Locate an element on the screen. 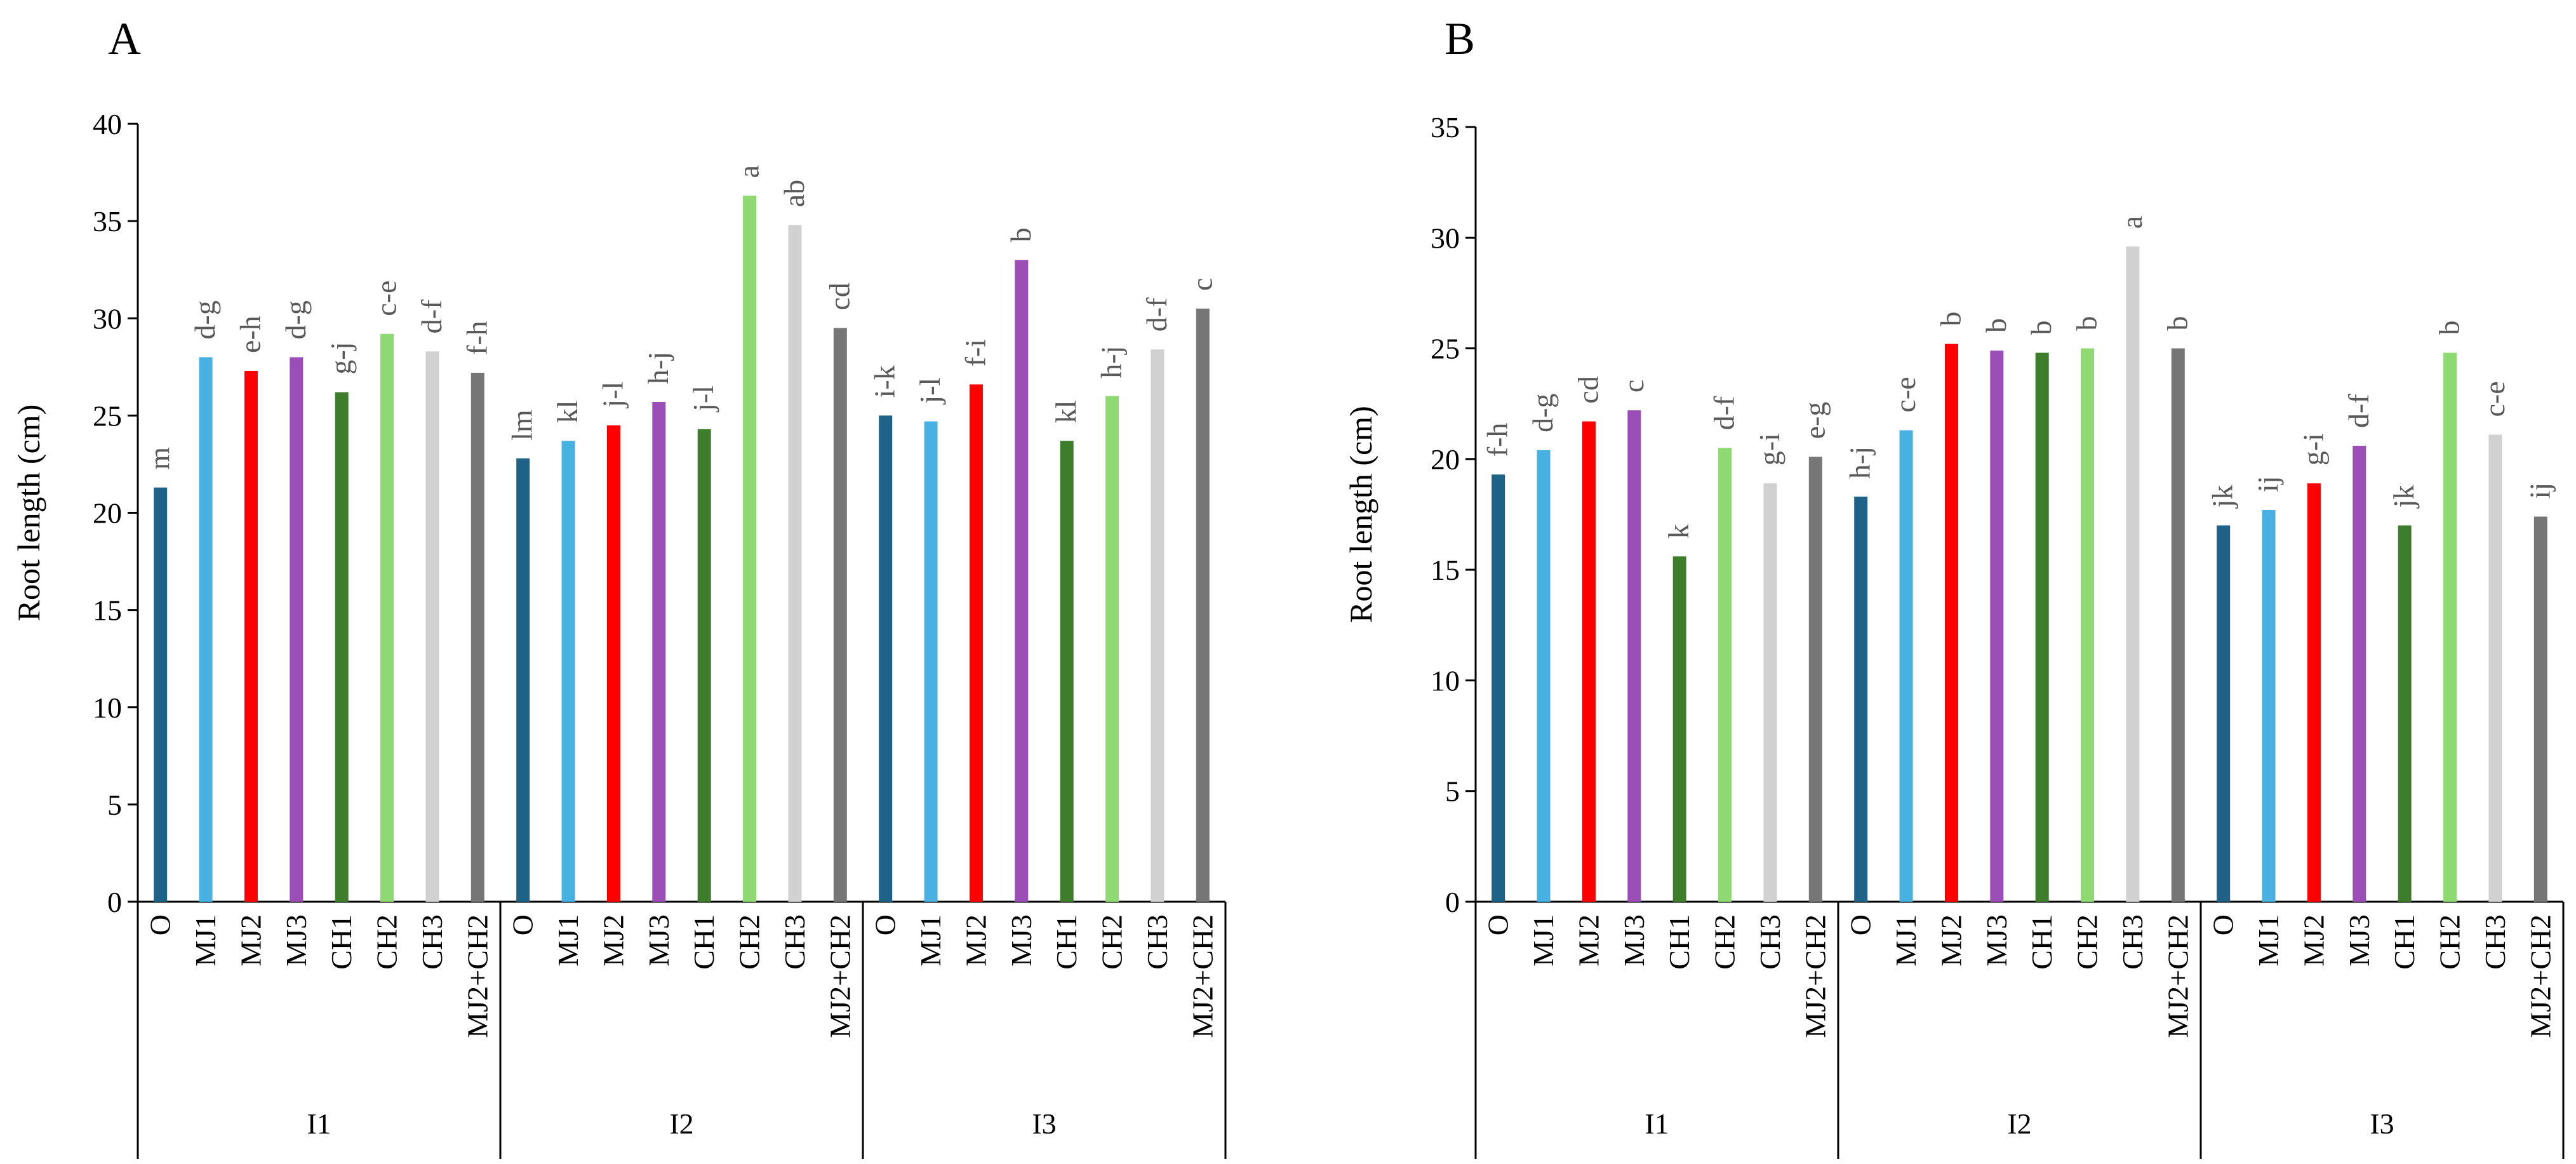 The image size is (2576, 1164). significance-letter: h-j is located at coordinates (658, 368).